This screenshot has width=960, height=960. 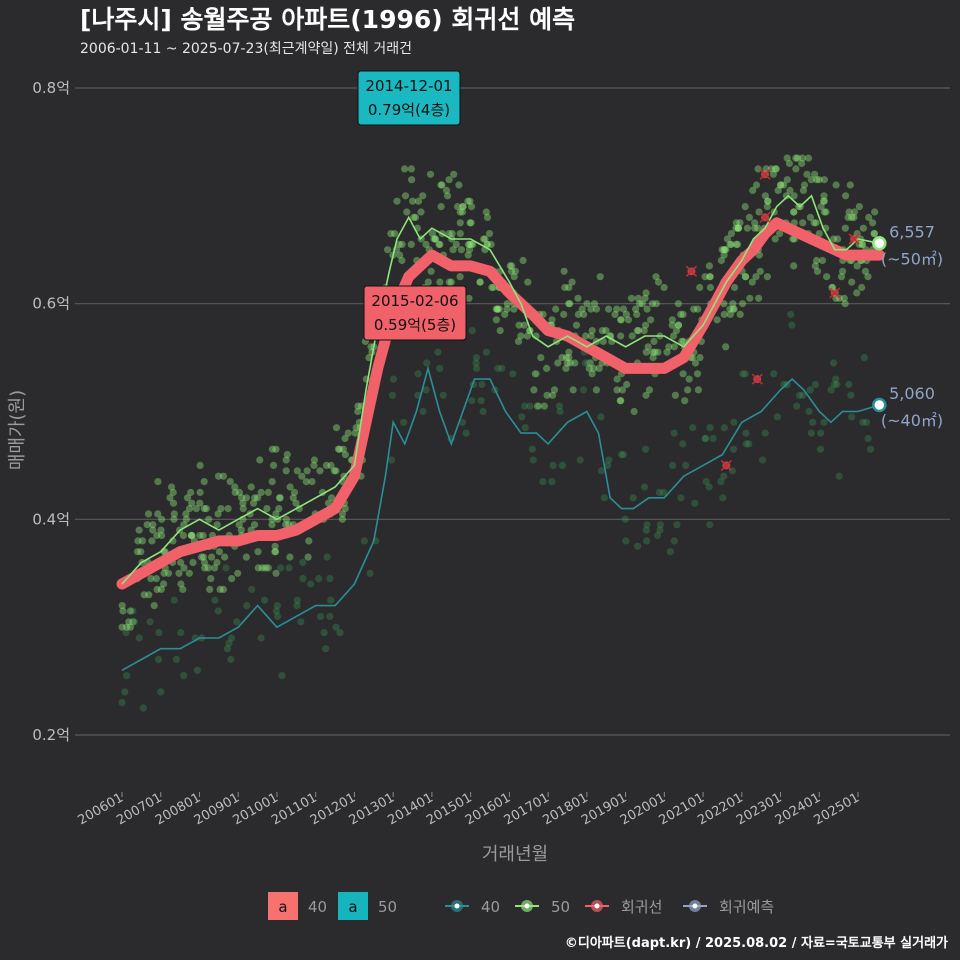 What do you see at coordinates (51, 88) in the screenshot?
I see `y-tick-label: 0.8억` at bounding box center [51, 88].